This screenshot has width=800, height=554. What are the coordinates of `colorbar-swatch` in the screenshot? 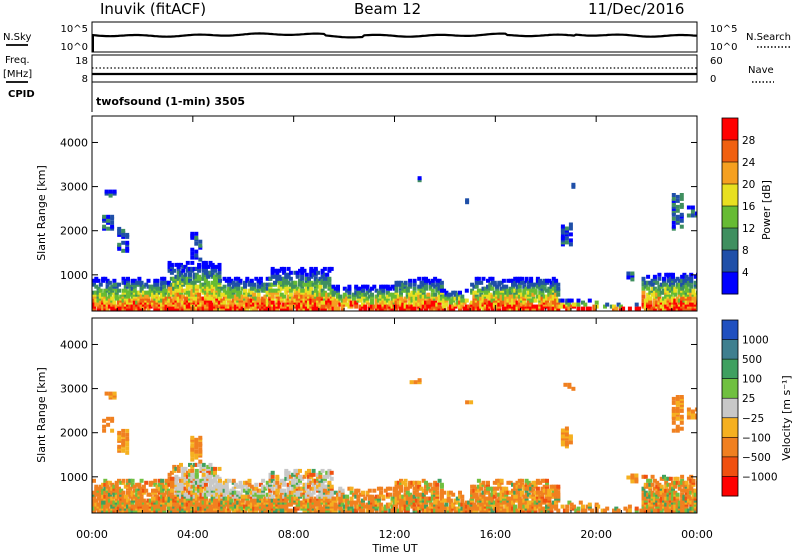 It's located at (730, 217).